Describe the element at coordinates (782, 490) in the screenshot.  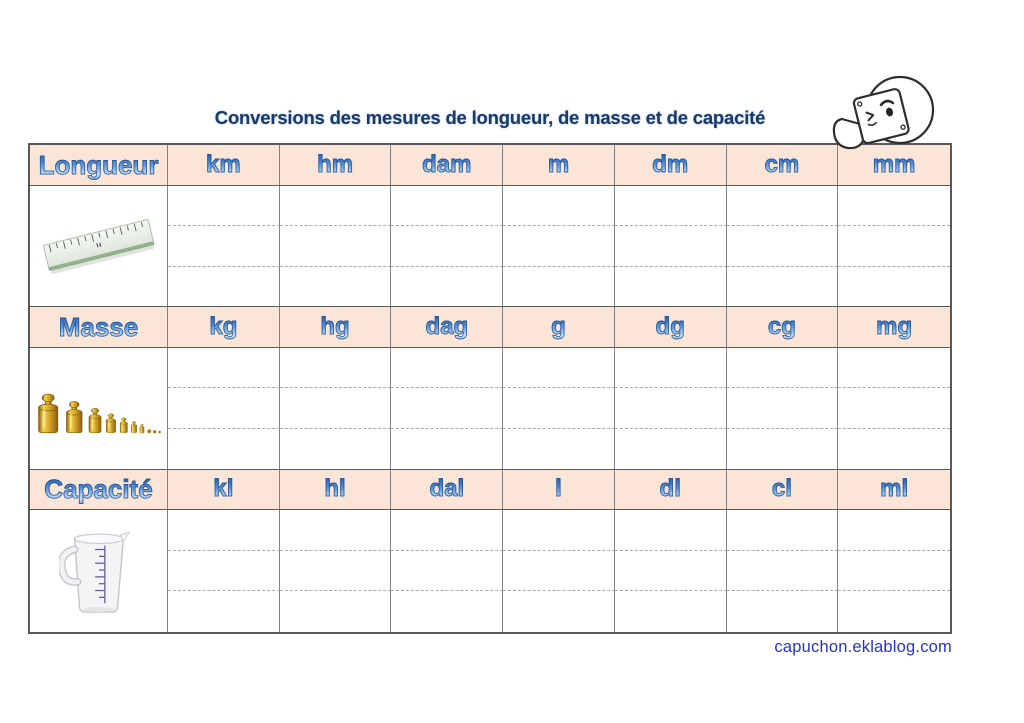
I see `unit-header-cl: cl` at that location.